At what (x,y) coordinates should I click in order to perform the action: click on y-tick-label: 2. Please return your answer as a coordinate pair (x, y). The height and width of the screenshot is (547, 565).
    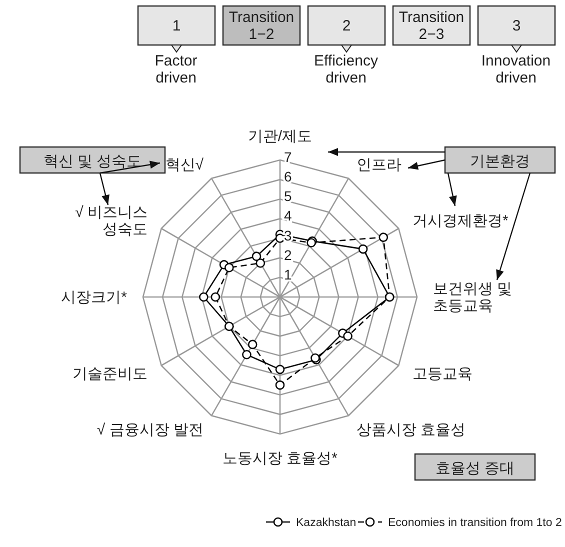
    Looking at the image, I should click on (288, 254).